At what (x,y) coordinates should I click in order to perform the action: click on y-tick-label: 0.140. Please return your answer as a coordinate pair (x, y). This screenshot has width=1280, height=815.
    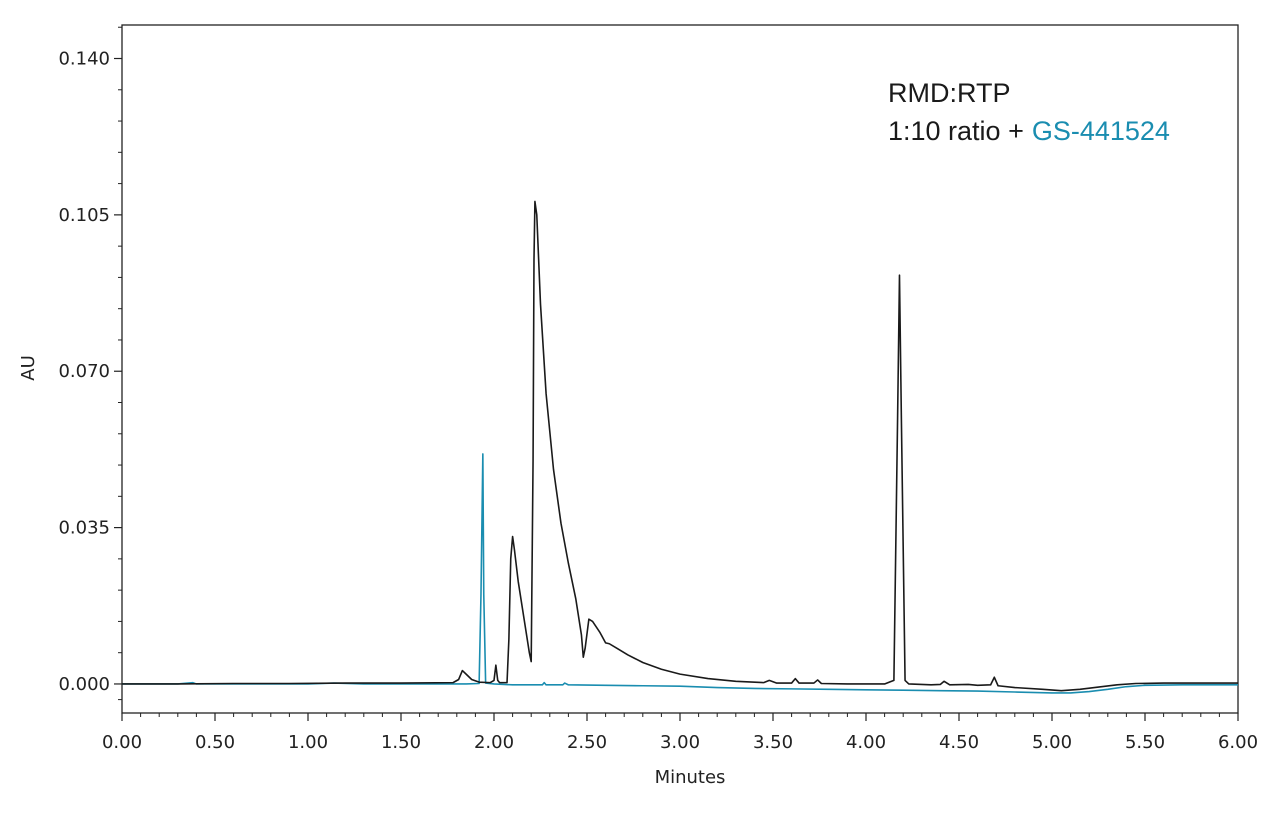
    Looking at the image, I should click on (84, 59).